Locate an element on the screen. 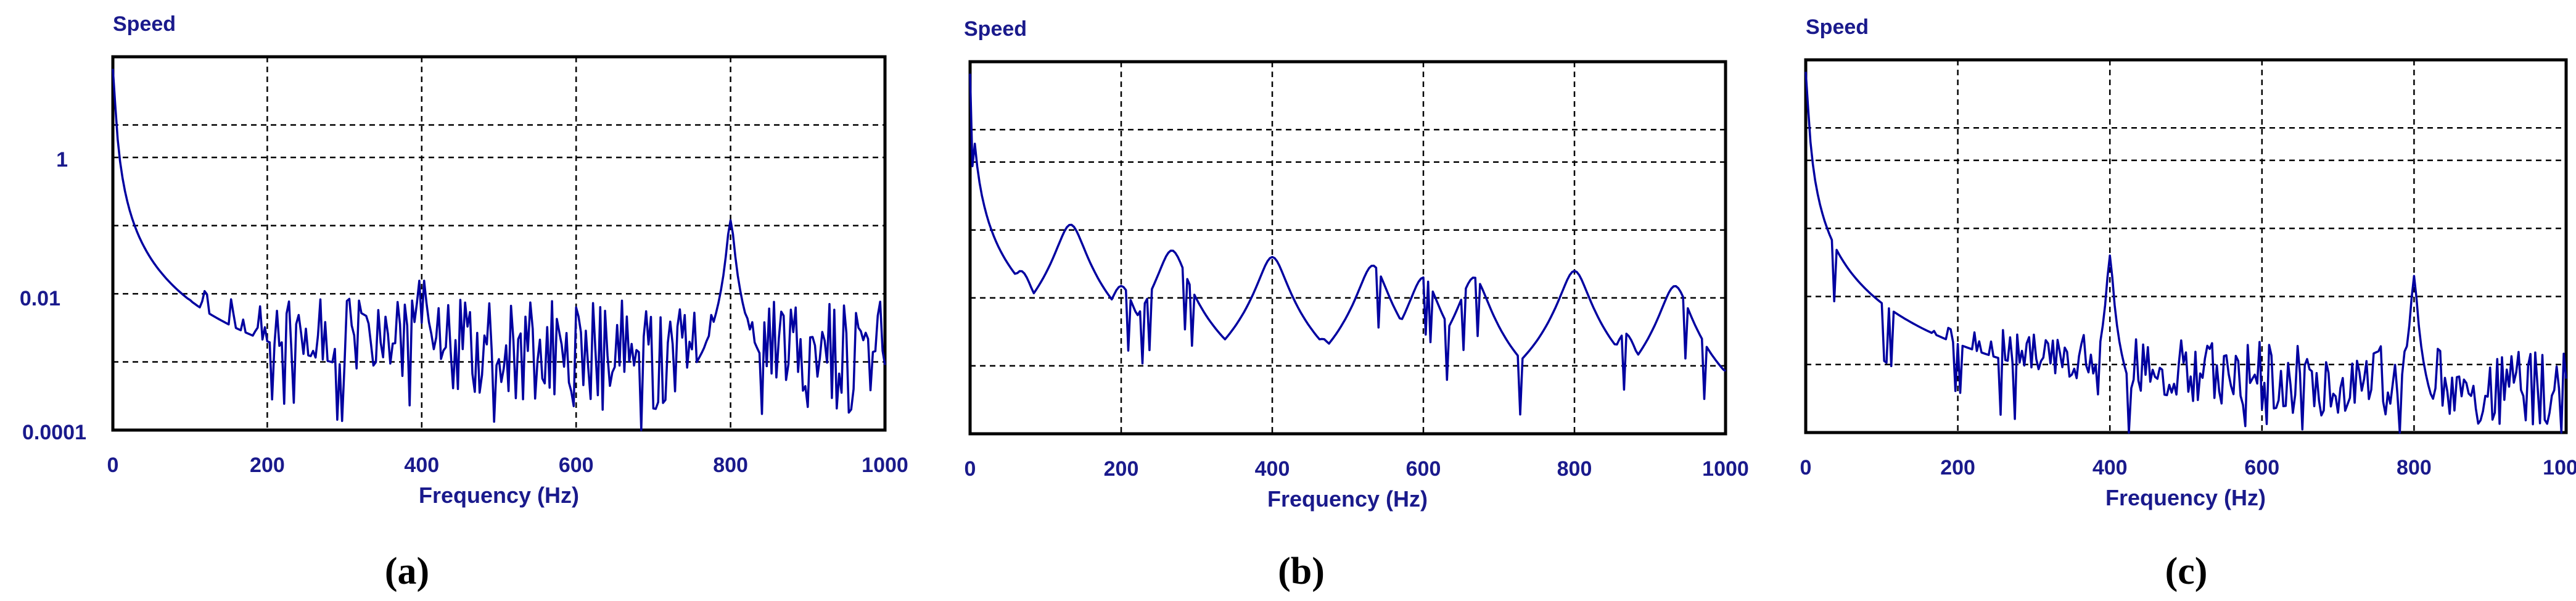 The width and height of the screenshot is (2576, 601). y-tick-label: 1 is located at coordinates (62, 160).